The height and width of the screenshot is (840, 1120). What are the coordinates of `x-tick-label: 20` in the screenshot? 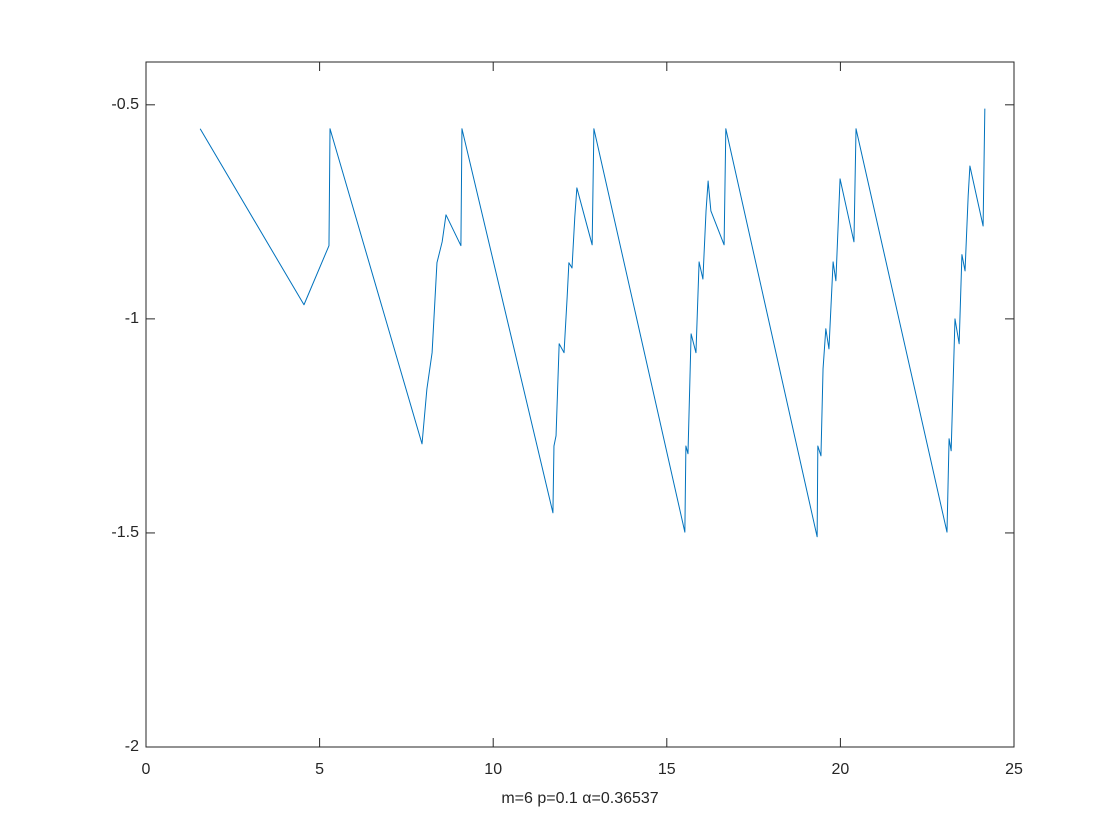 It's located at (841, 769).